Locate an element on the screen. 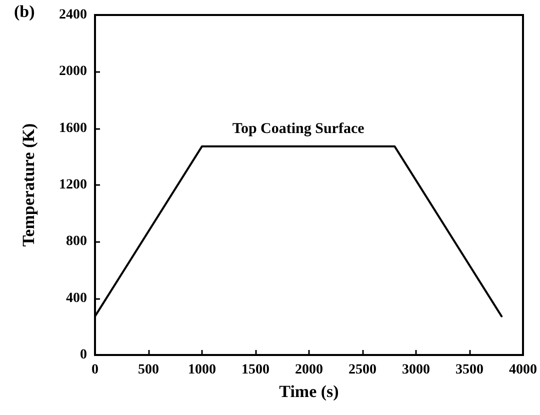  x-tick-label: 1500 is located at coordinates (256, 370).